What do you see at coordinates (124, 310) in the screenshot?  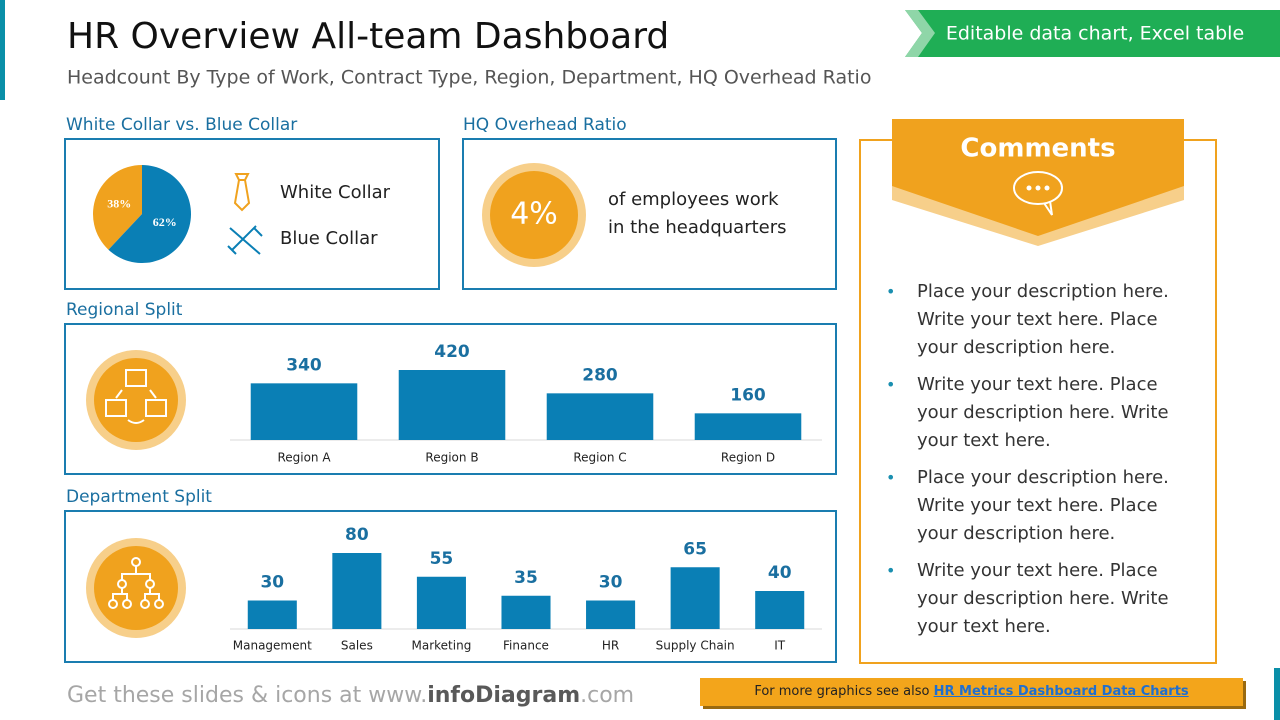 I see `section-title: Regional Split` at bounding box center [124, 310].